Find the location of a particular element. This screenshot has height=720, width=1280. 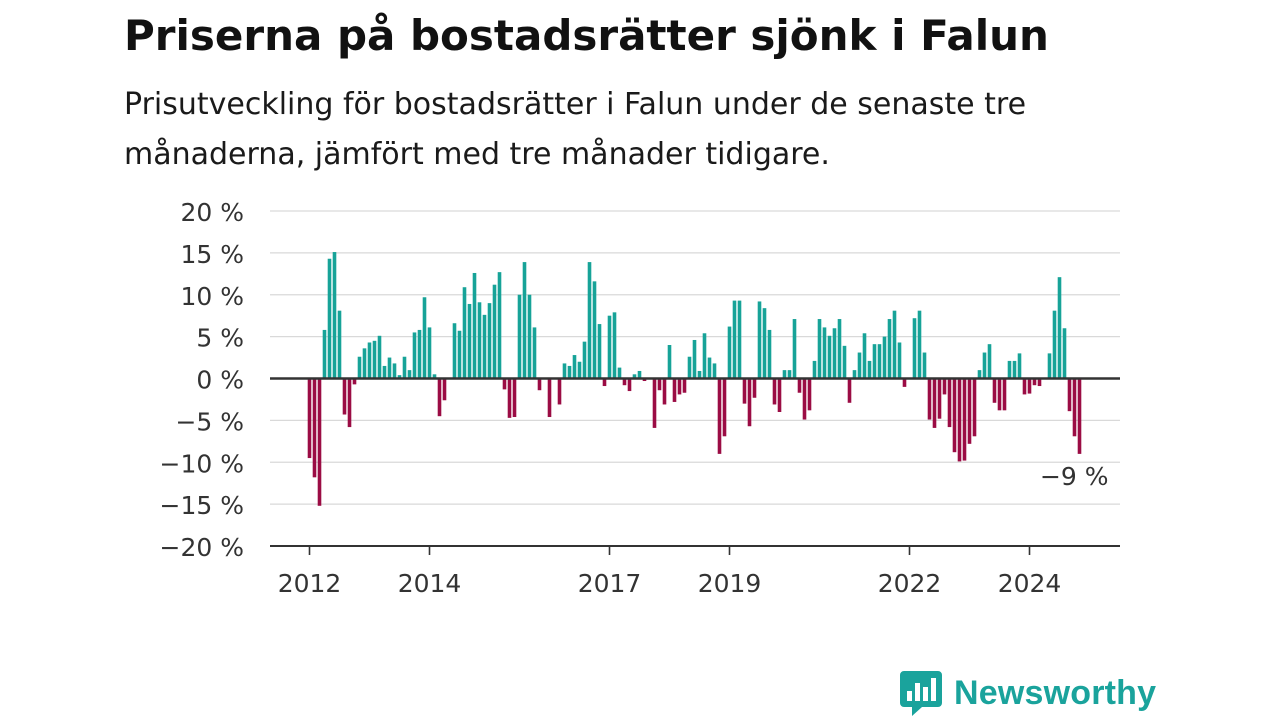

x-tick-label: 2014 is located at coordinates (430, 583).